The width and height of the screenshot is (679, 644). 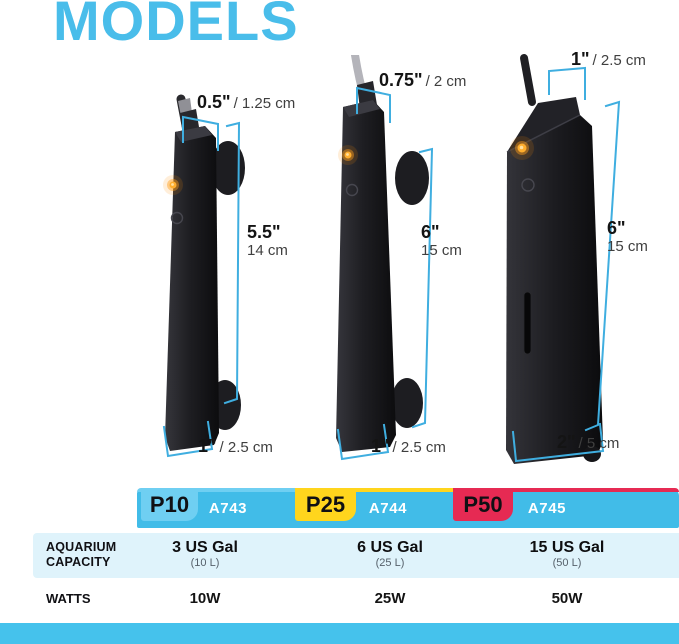 I want to click on sku-label-a744: A744, so click(x=388, y=508).